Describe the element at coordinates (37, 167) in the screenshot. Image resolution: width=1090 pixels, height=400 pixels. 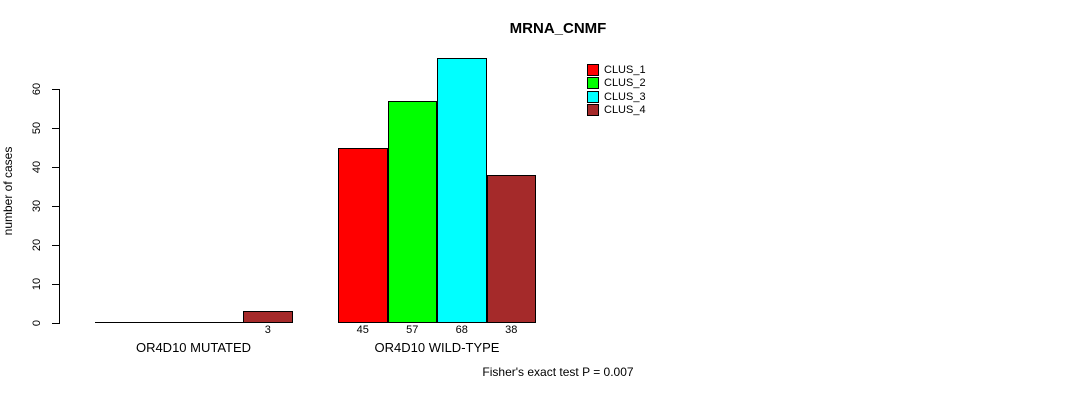
I see `y-axis-tick-label: 40` at that location.